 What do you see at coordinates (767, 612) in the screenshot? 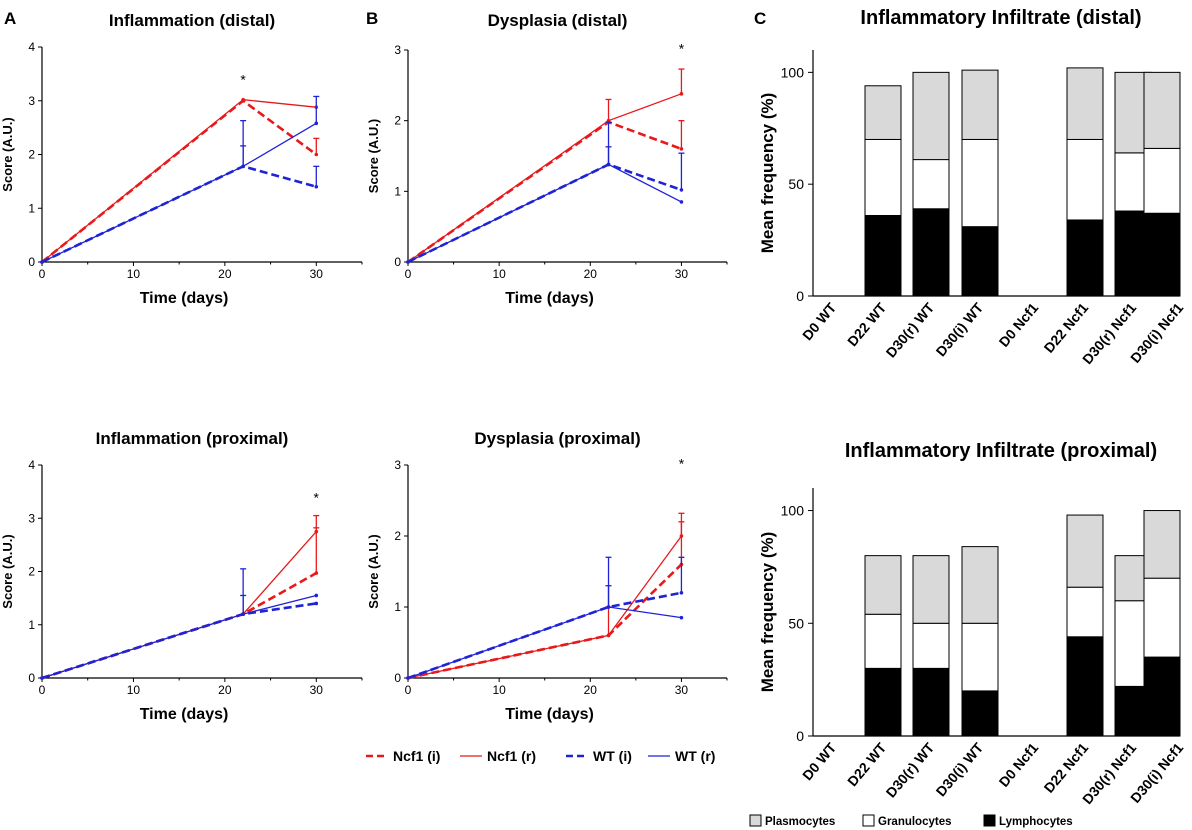
I see `y-axis-label: Mean frequency (%)` at bounding box center [767, 612].